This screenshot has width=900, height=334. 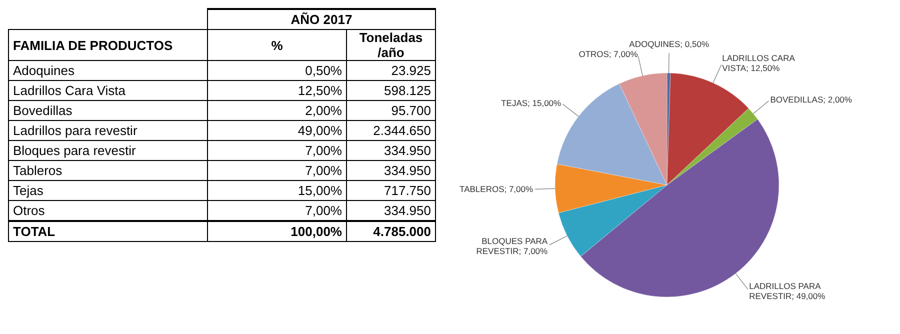 What do you see at coordinates (391, 45) in the screenshot?
I see `text: Toneladas /año` at bounding box center [391, 45].